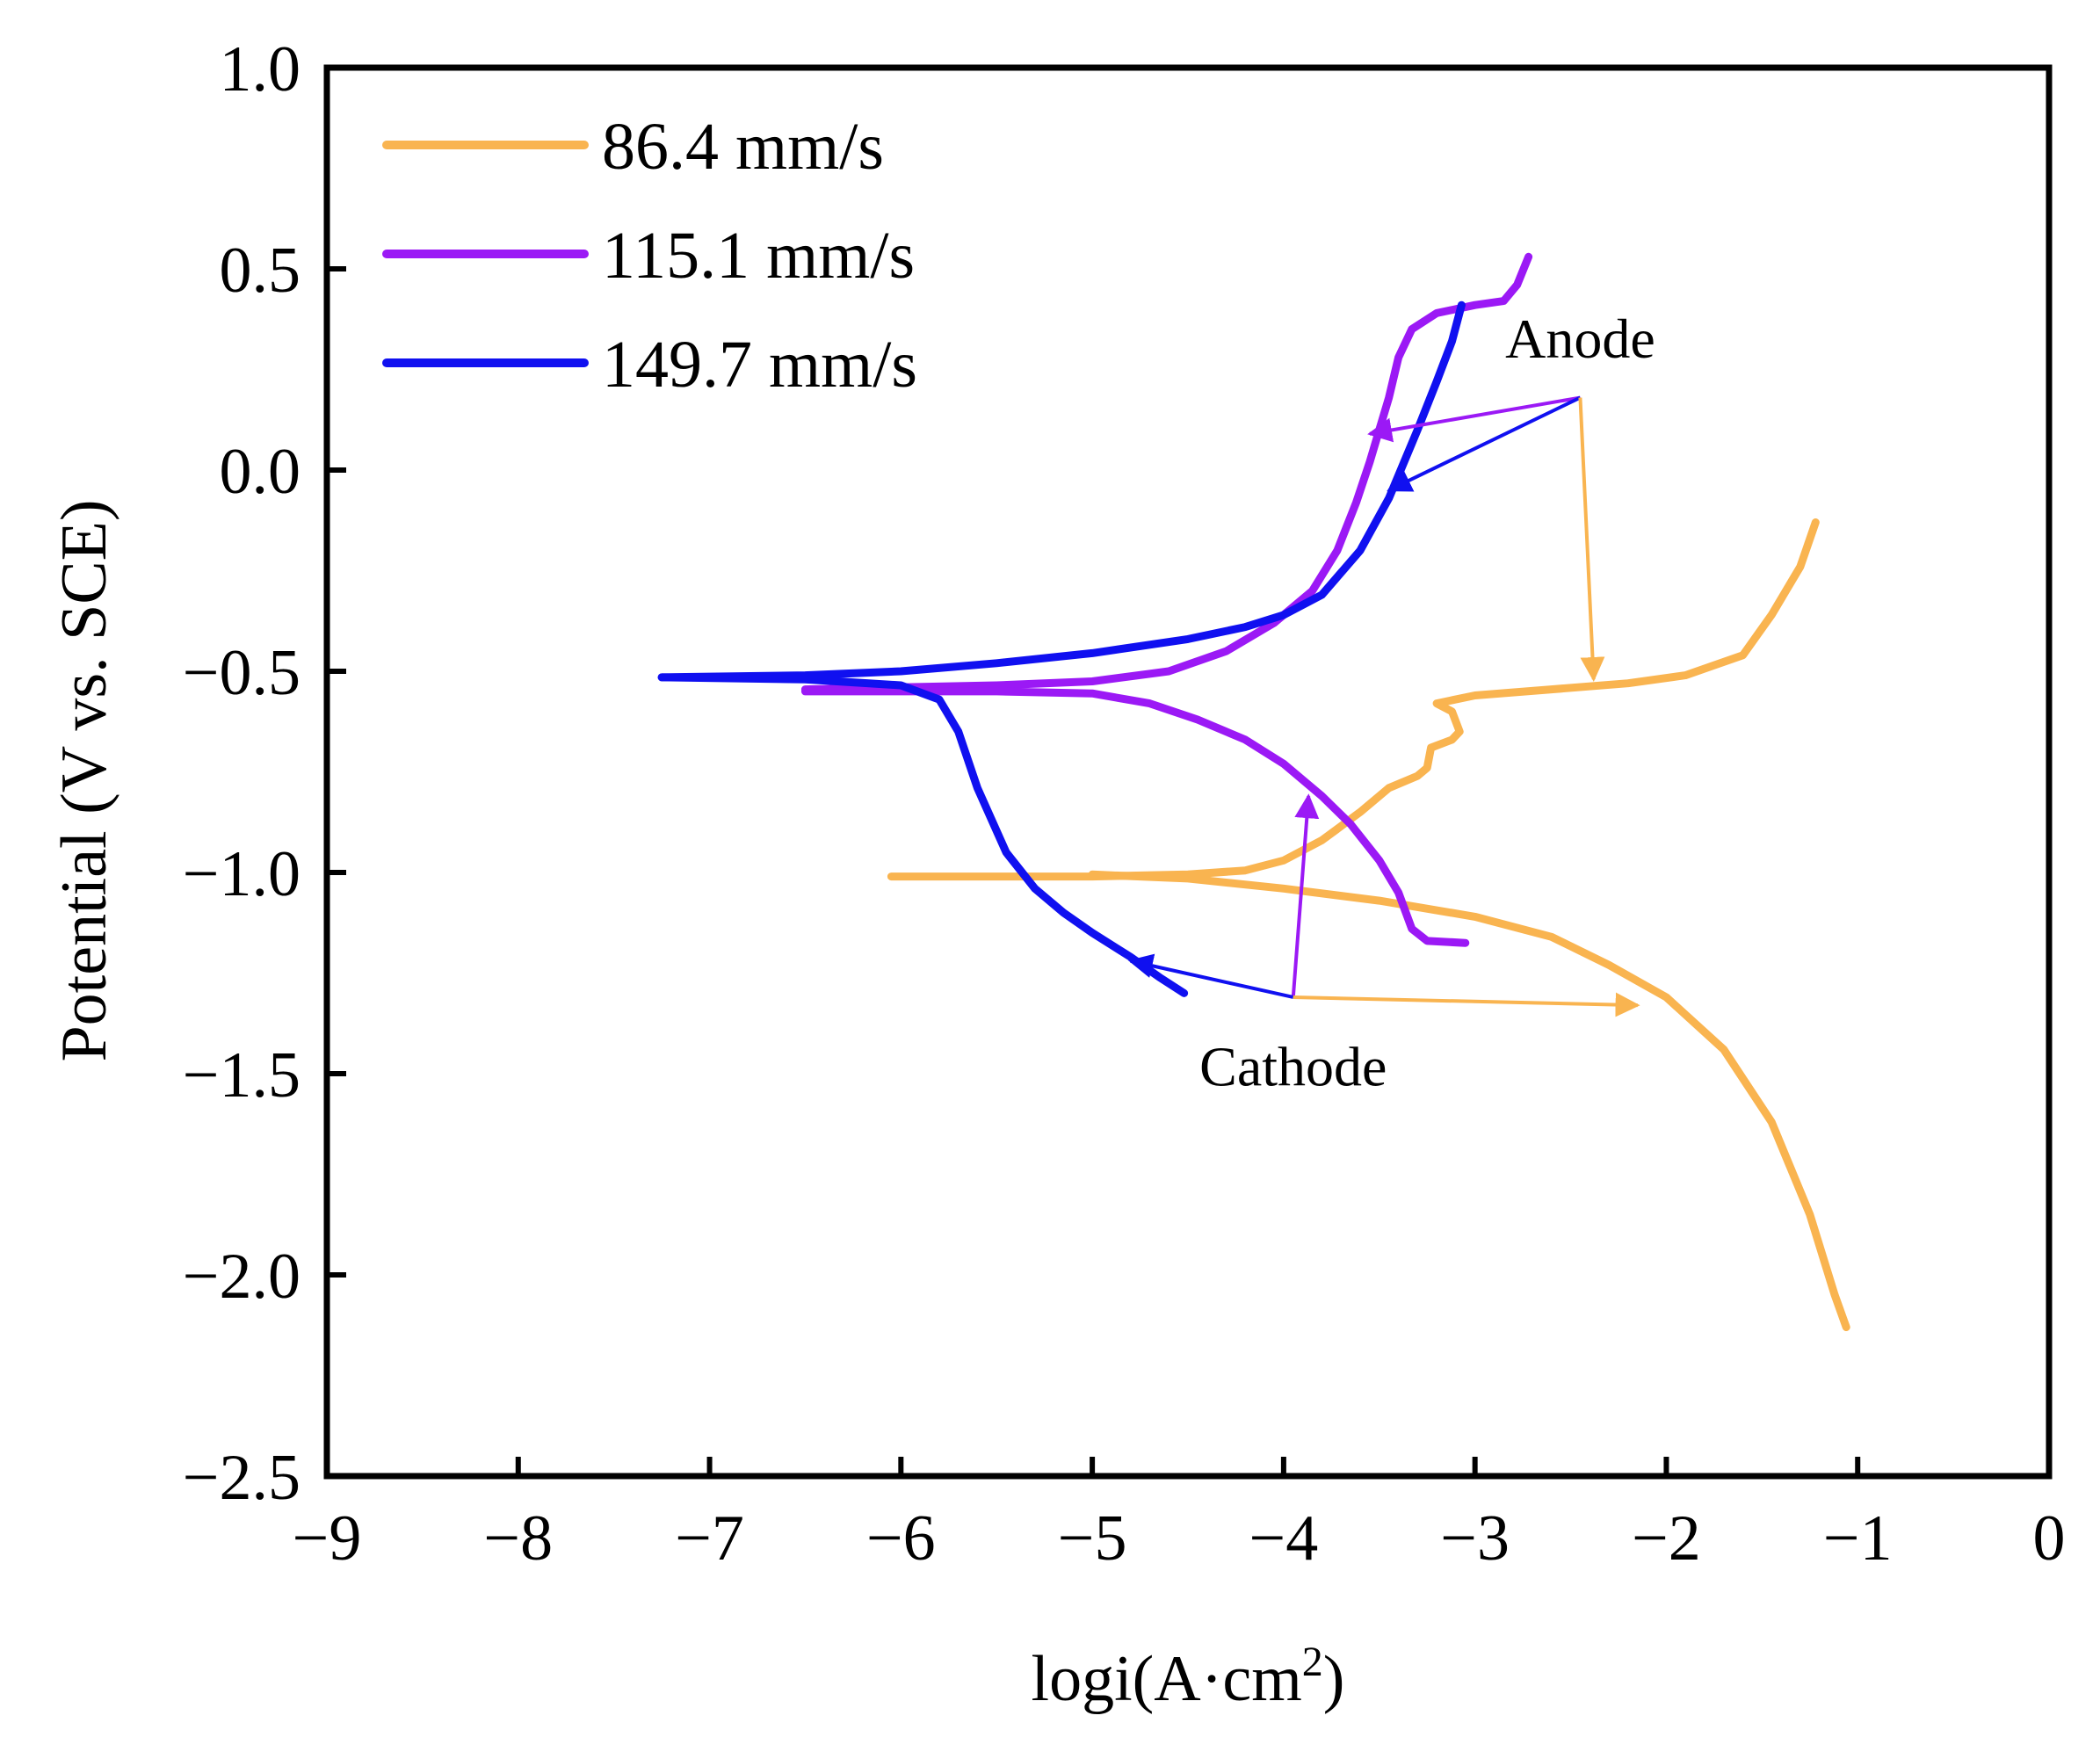 Image resolution: width=2100 pixels, height=1759 pixels. Describe the element at coordinates (327, 1538) in the screenshot. I see `x-tick-label: −9` at that location.